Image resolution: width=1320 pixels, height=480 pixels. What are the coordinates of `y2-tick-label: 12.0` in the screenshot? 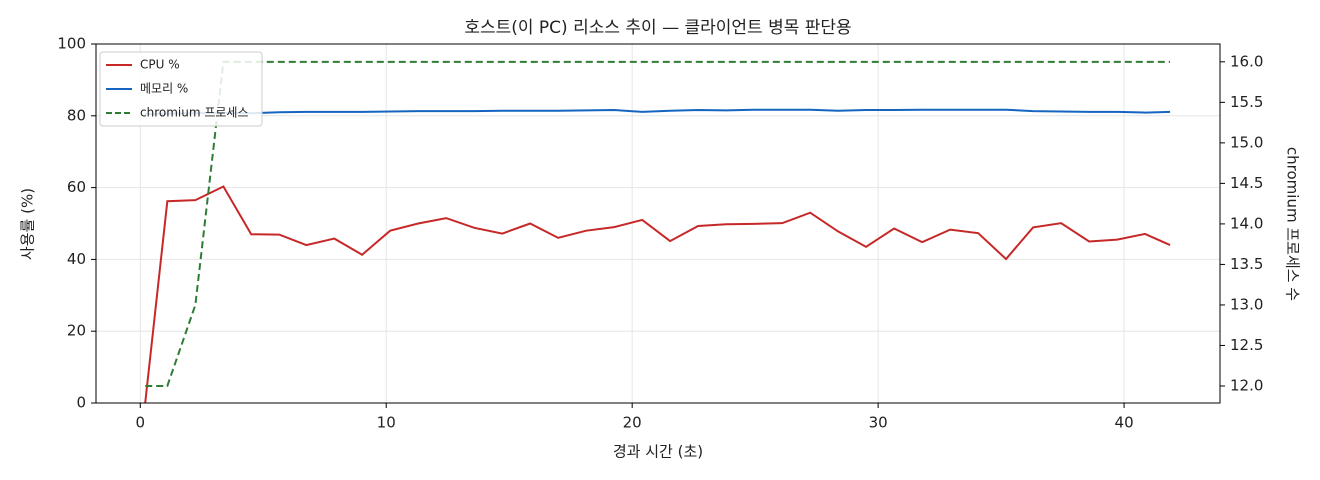 It's located at (1246, 385).